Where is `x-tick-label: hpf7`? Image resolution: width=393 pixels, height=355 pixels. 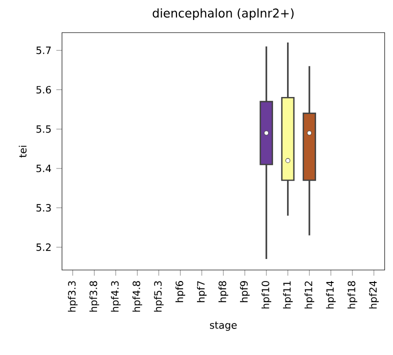 x-tick-label: hpf7 is located at coordinates (201, 291).